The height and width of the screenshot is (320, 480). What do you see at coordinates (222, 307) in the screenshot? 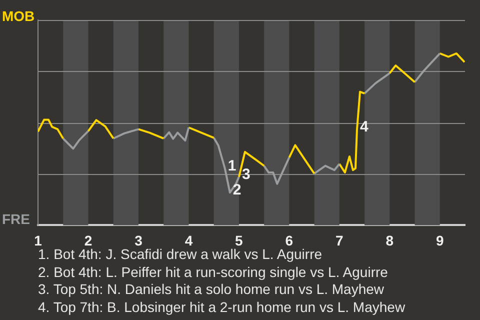
I see `text: 4. Top 7th: B. Lobsinger hit a 2-run home run vs L. Mayhew` at bounding box center [222, 307].